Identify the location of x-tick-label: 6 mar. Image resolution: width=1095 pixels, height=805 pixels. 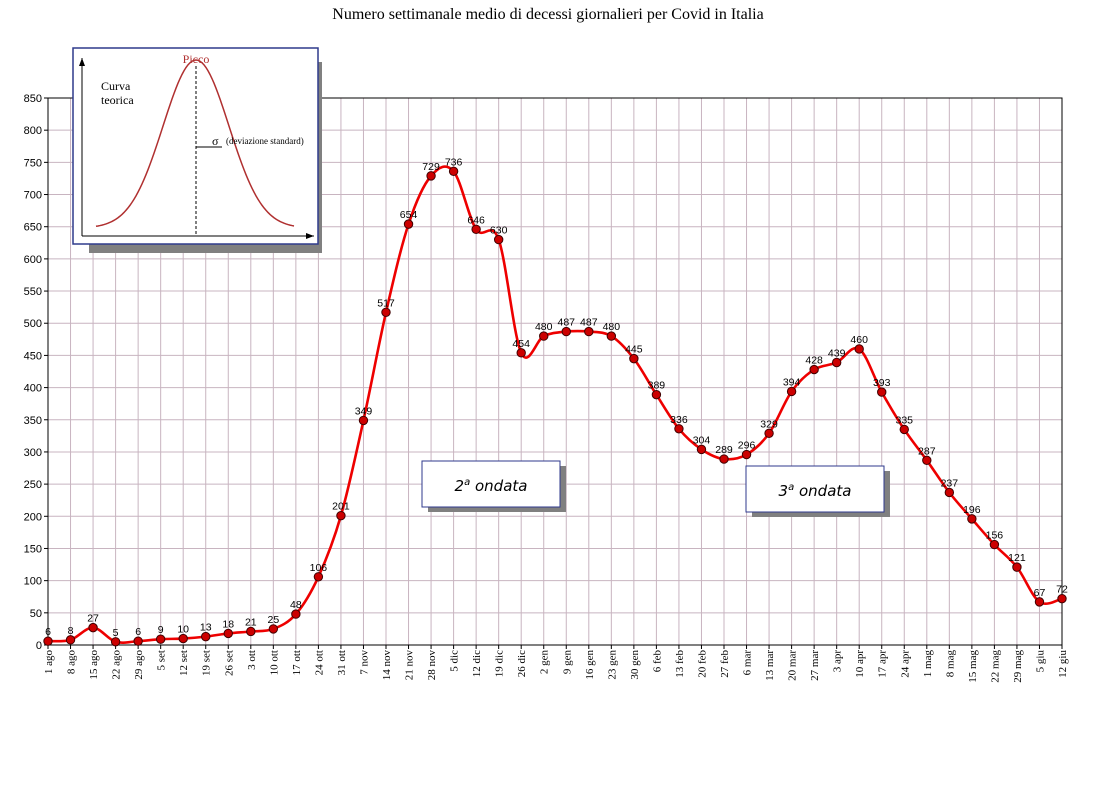
(748, 663).